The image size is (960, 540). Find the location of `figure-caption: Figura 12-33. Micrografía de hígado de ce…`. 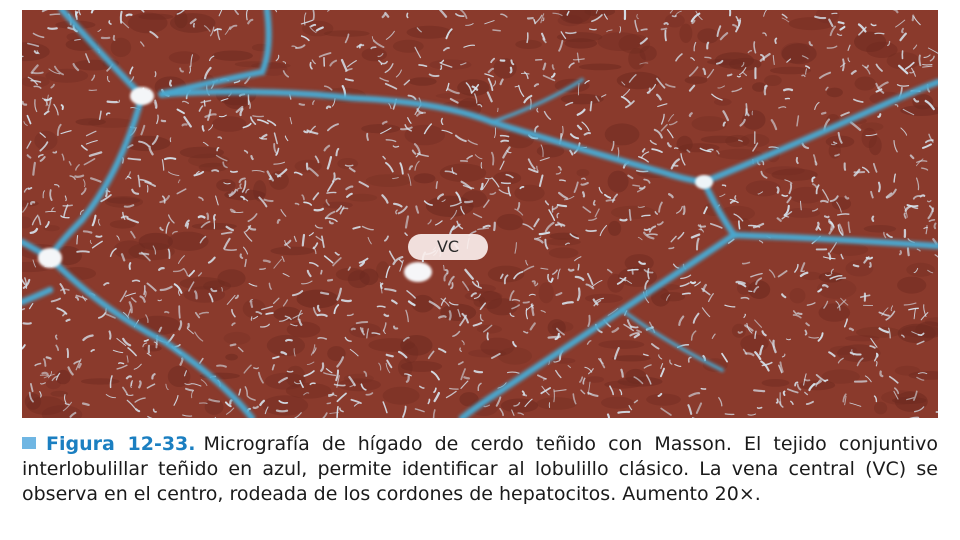

figure-caption: Figura 12-33. Micrografía de hígado de ce… is located at coordinates (480, 469).